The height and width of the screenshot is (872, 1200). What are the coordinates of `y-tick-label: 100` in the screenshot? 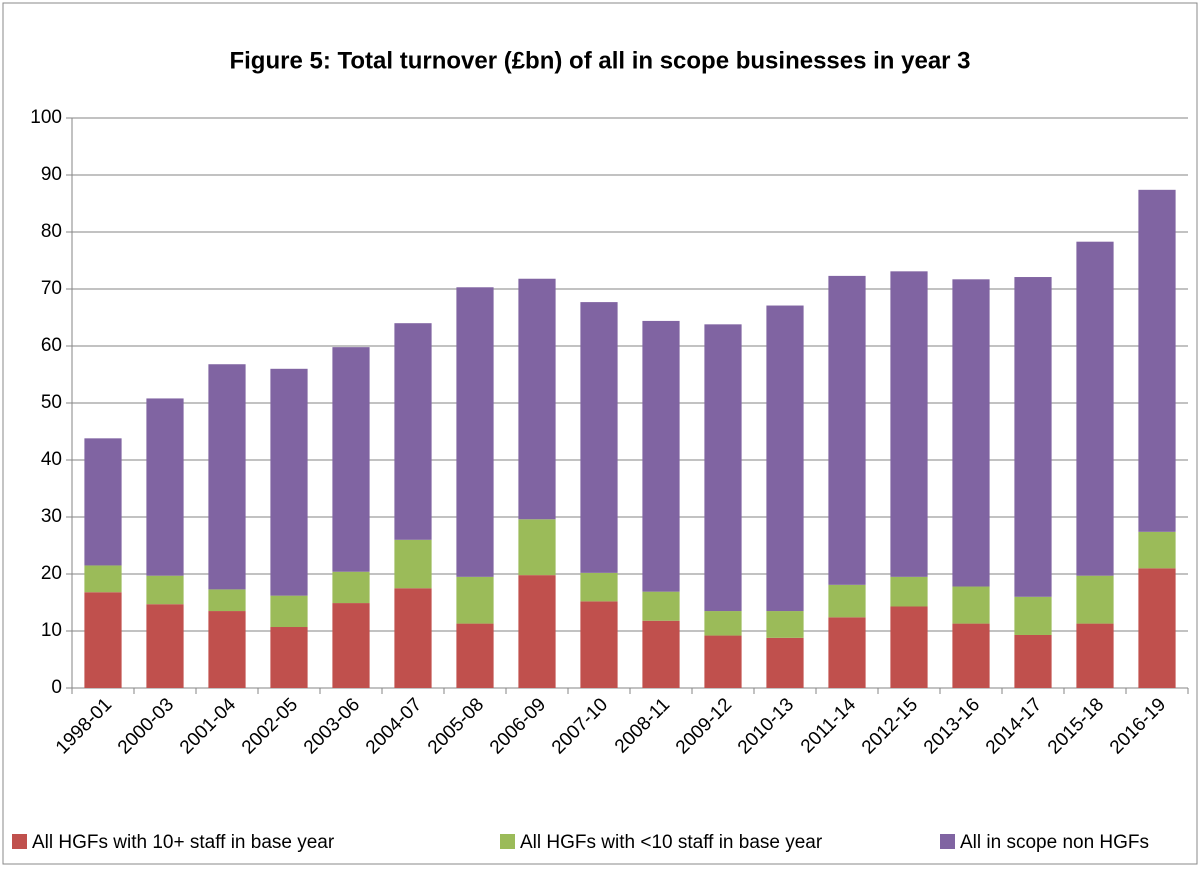 It's located at (46, 117).